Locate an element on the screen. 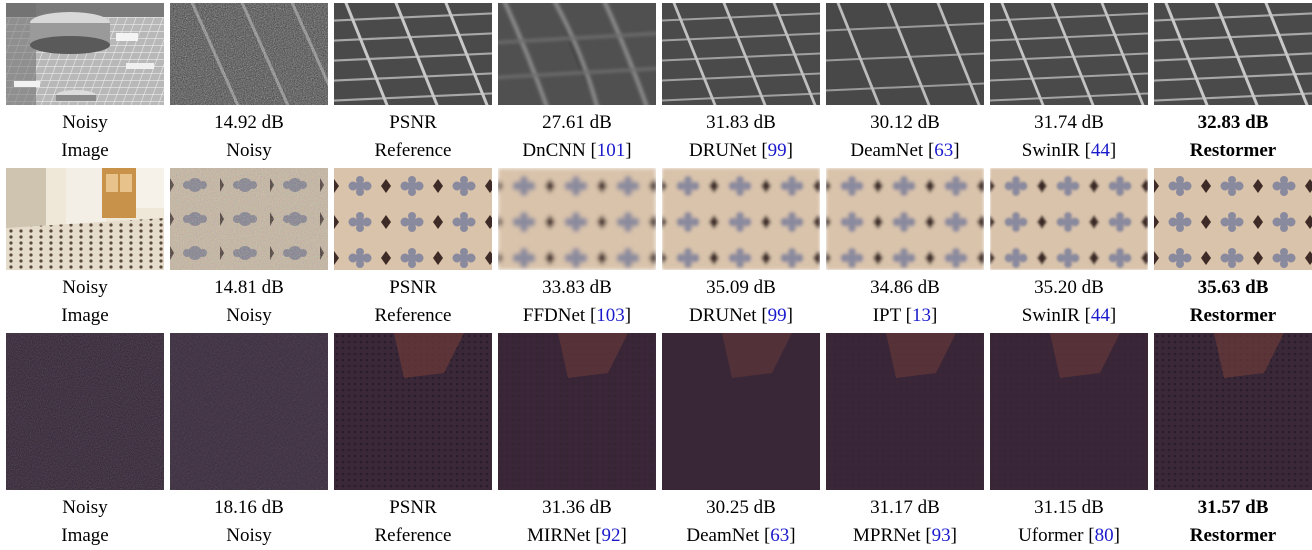  caption-line2: DnCNN [101] is located at coordinates (577, 150).